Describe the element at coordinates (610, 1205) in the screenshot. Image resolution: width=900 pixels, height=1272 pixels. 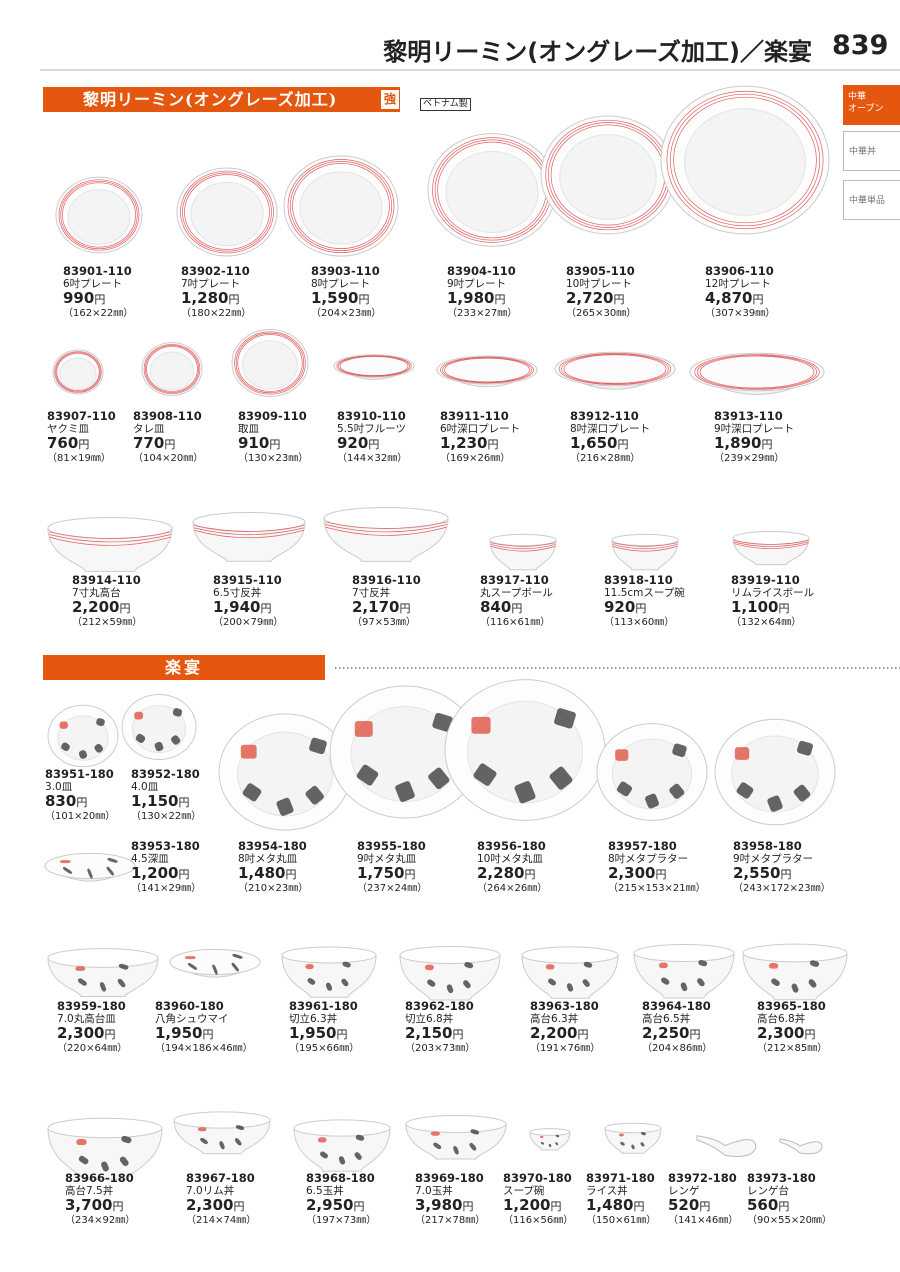
I see `price-value: 1,480` at that location.